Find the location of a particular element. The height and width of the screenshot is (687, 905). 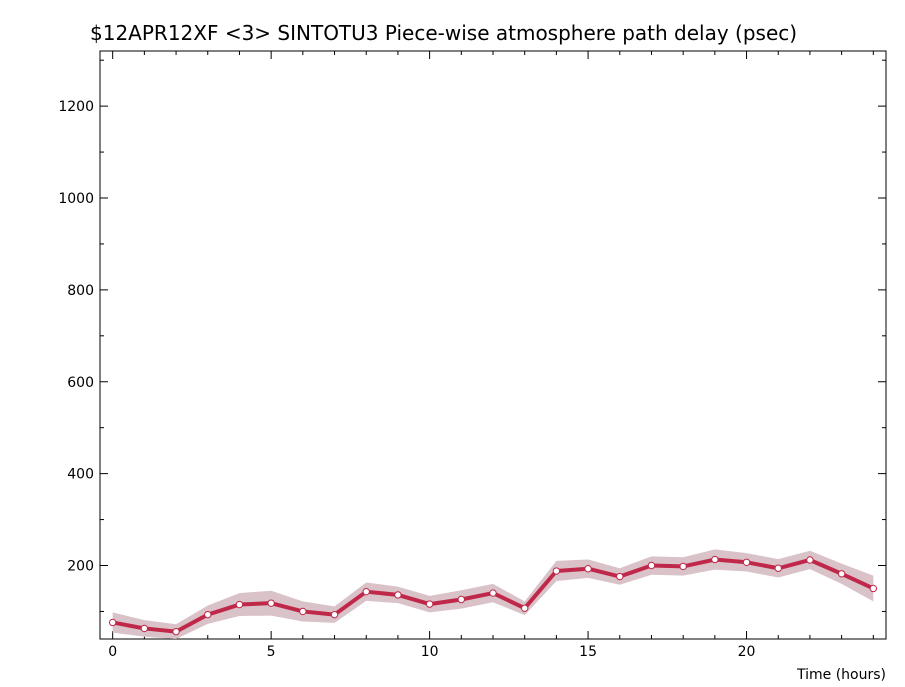

y-tick-label: 200 is located at coordinates (80, 567).